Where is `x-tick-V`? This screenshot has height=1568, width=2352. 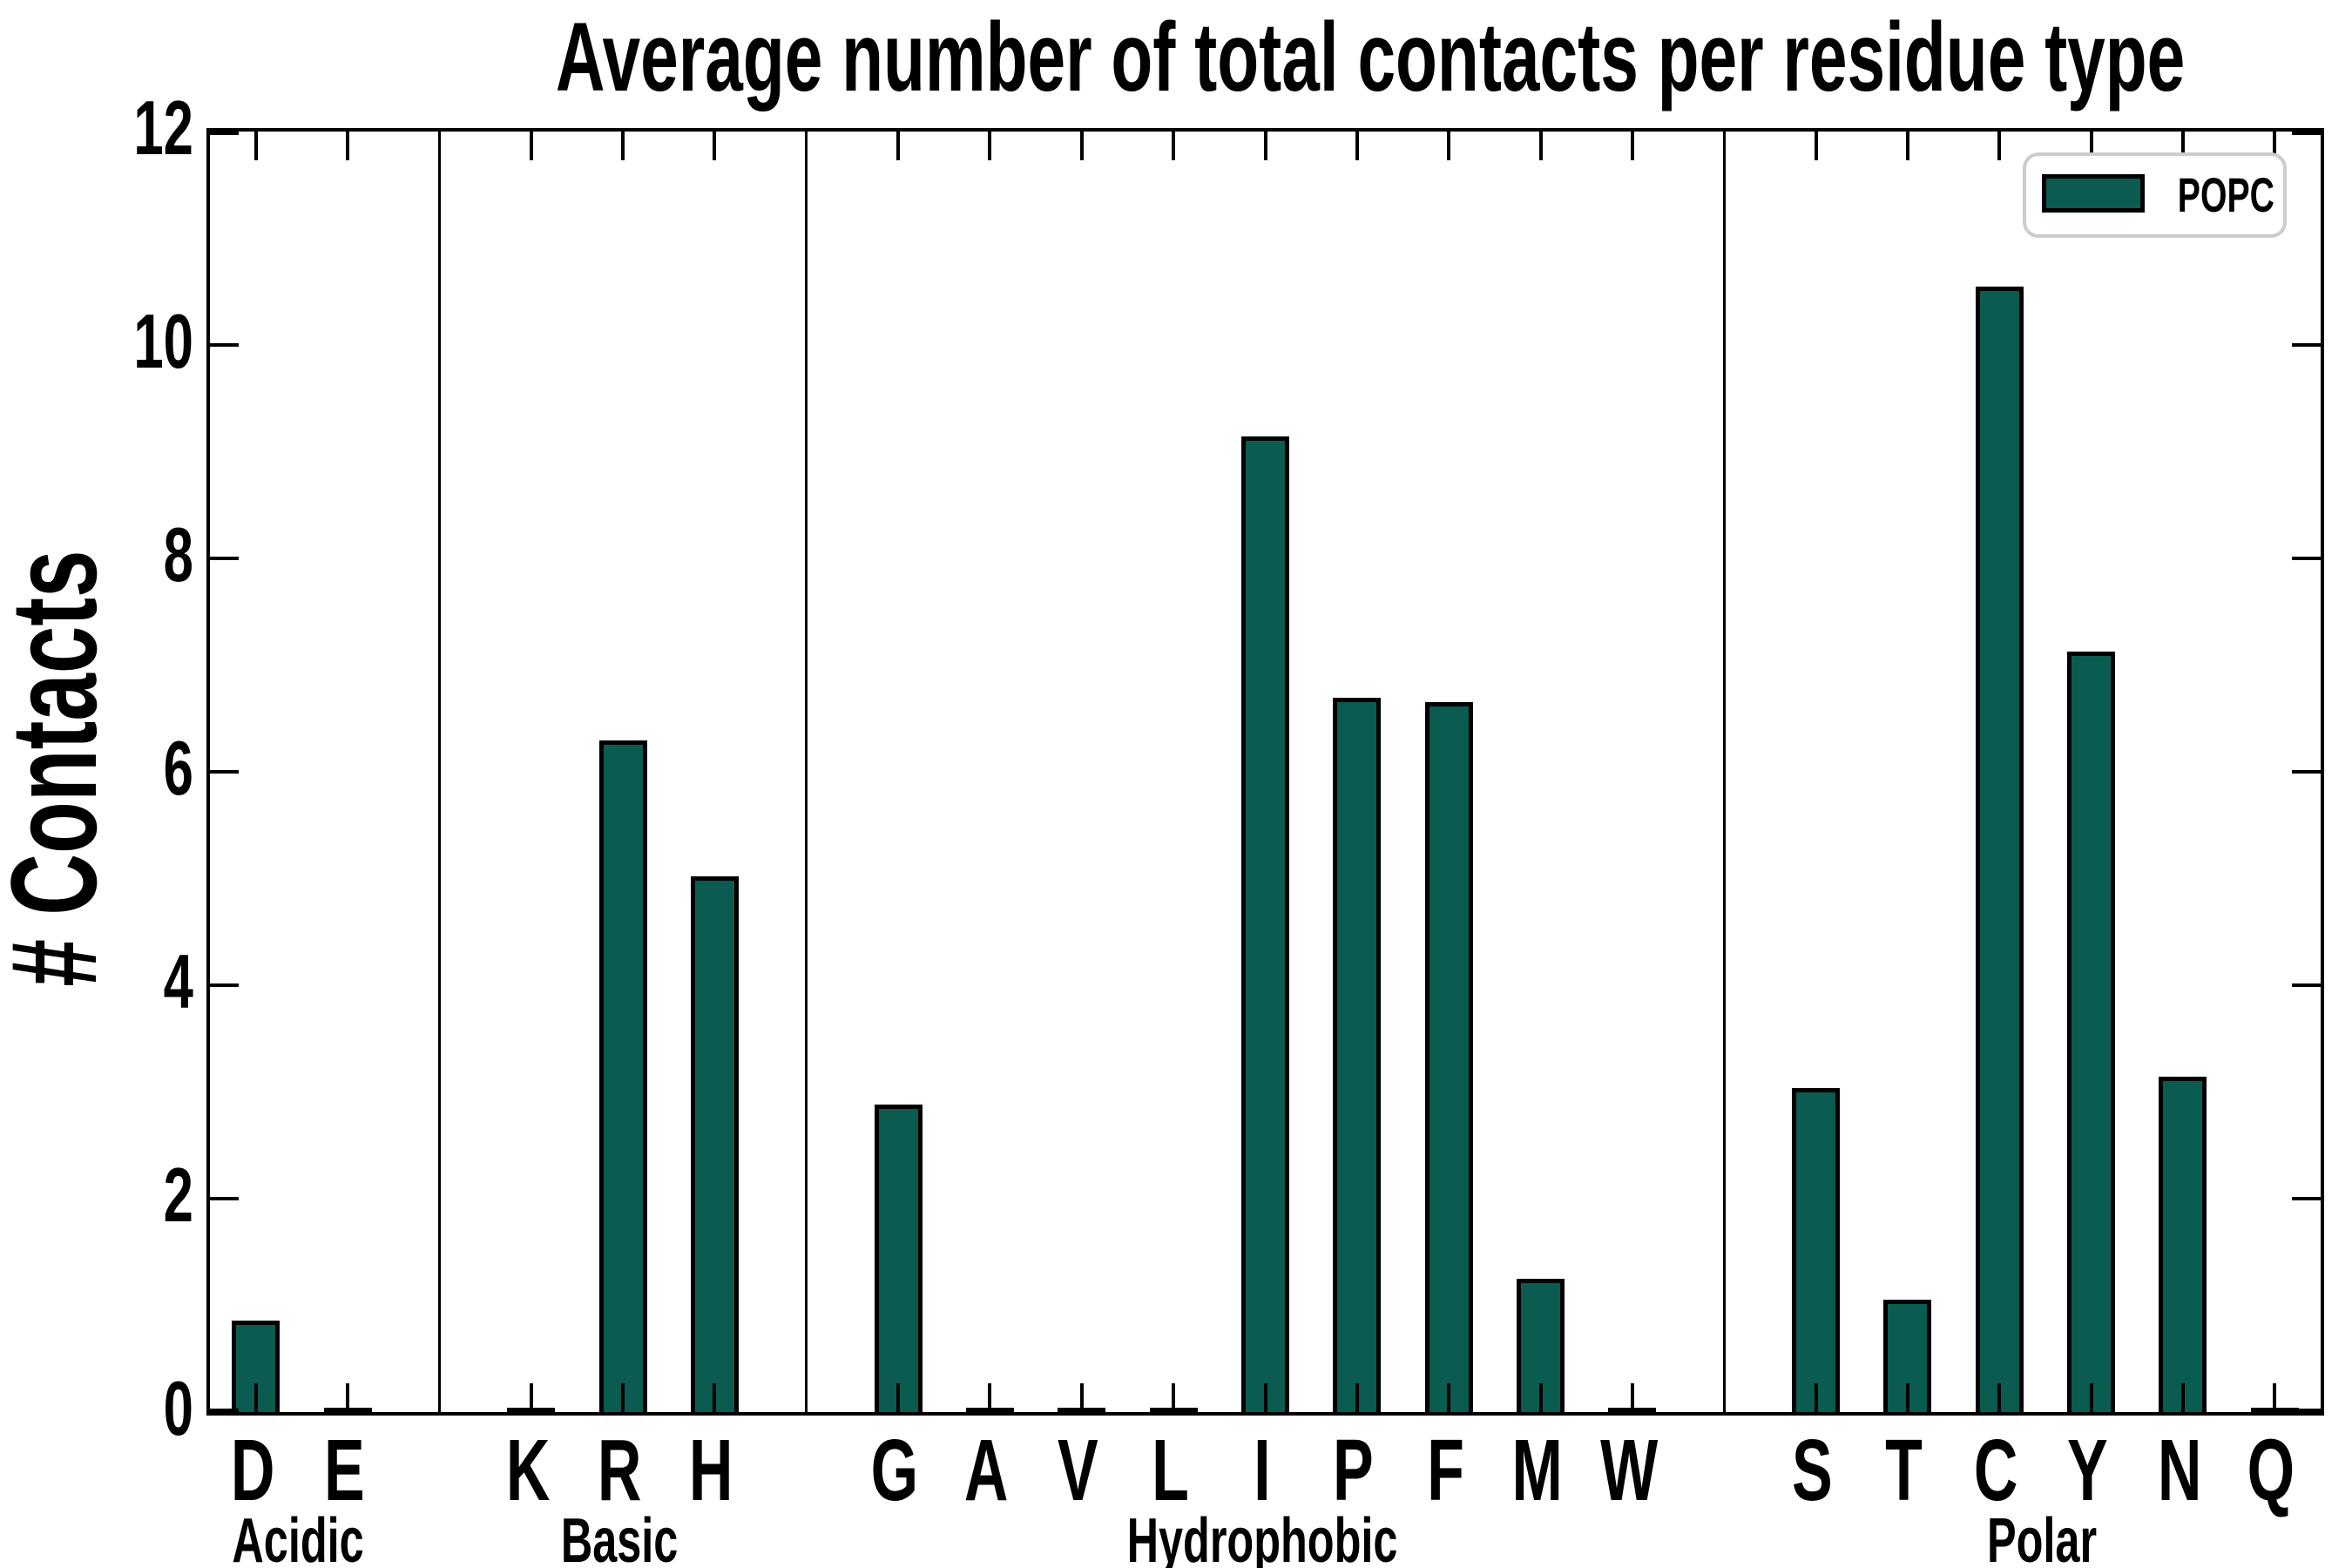
x-tick-V is located at coordinates (1081, 1398).